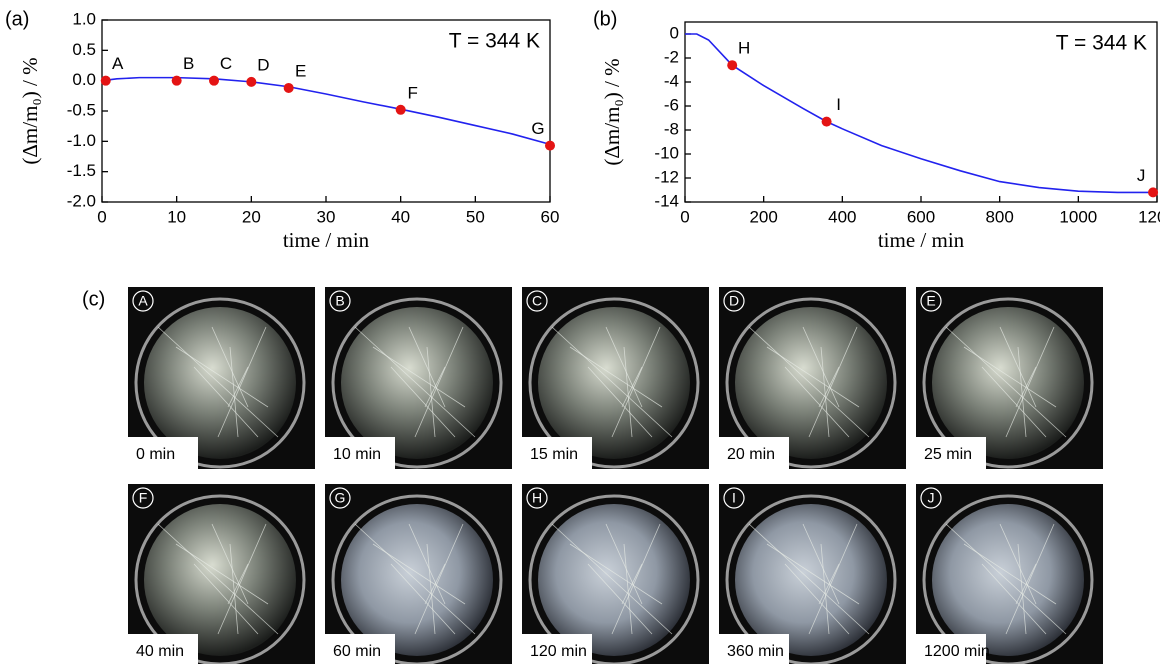 This screenshot has width=1160, height=664. Describe the element at coordinates (930, 301) in the screenshot. I see `panel-letter: E` at that location.